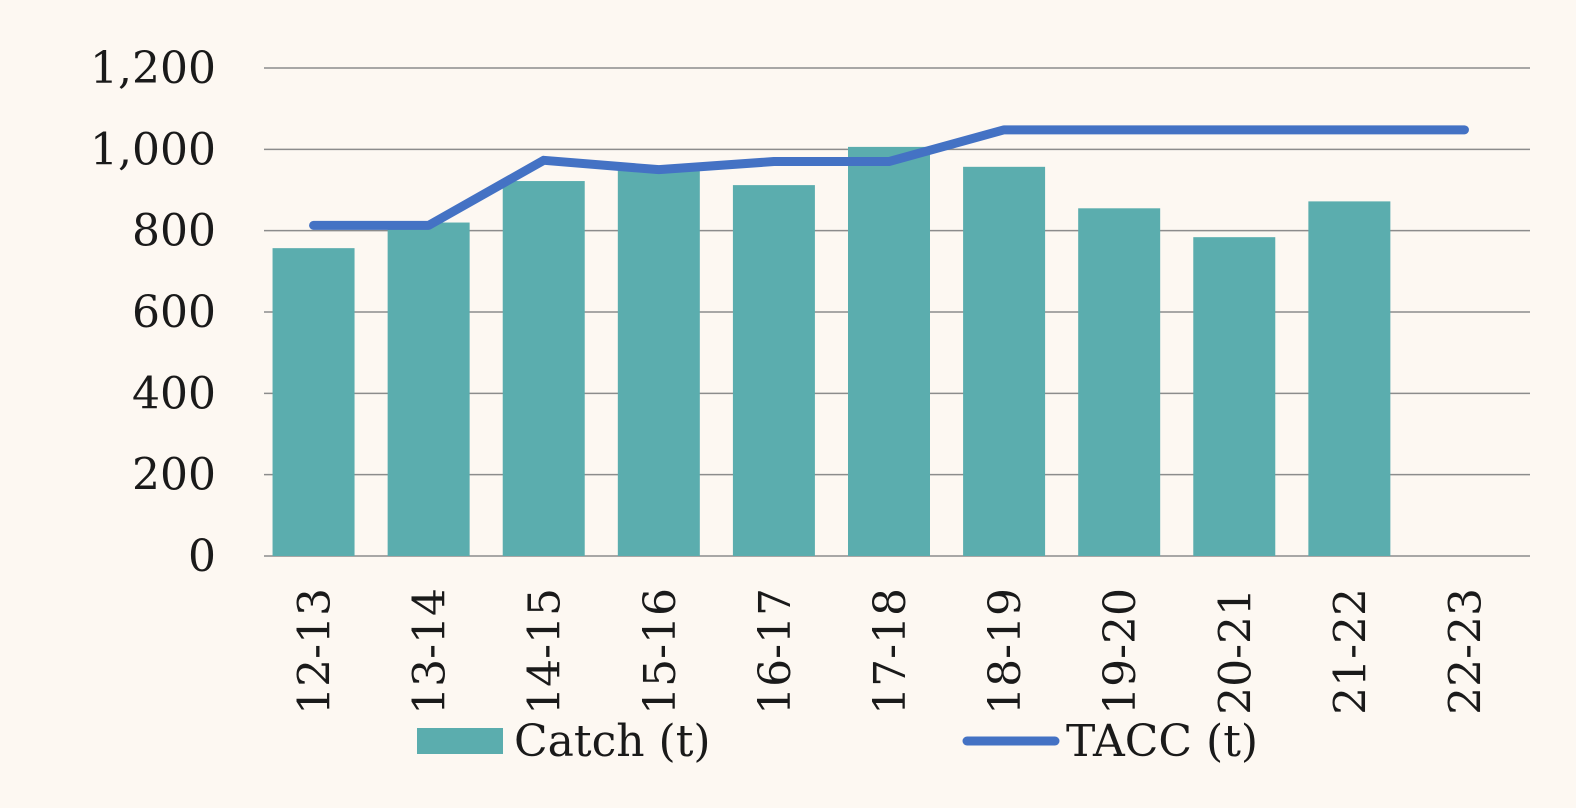 The image size is (1576, 808). What do you see at coordinates (612, 741) in the screenshot?
I see `legend-label-catch: Catch (t)` at bounding box center [612, 741].